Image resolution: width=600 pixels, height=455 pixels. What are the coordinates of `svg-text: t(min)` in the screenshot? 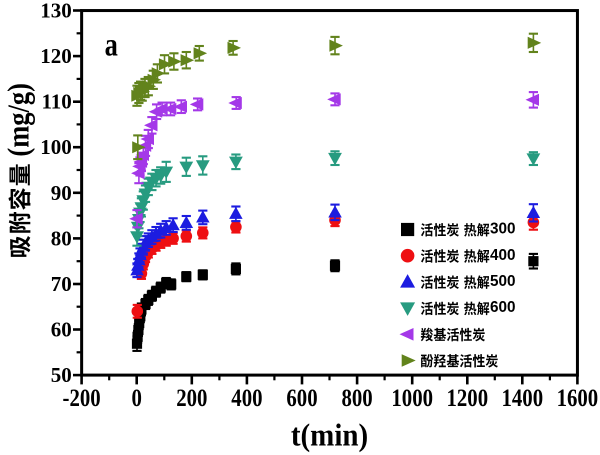 It's located at (329, 435).